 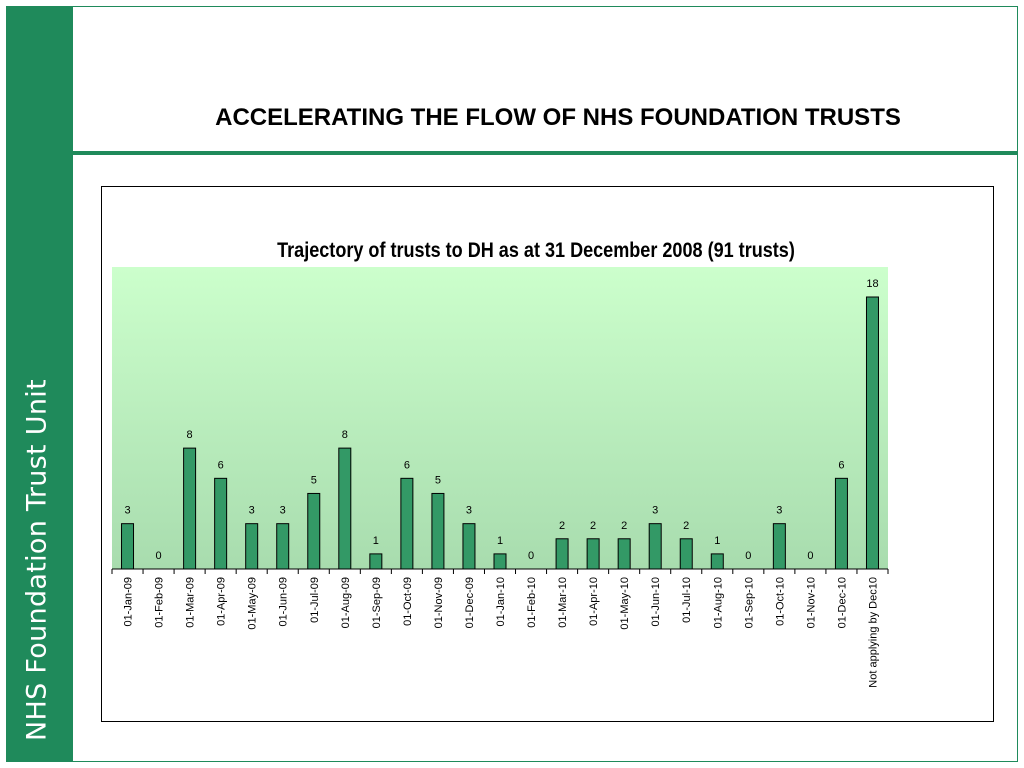 I want to click on x-tick-label: 01-Sep-10, so click(x=749, y=602).